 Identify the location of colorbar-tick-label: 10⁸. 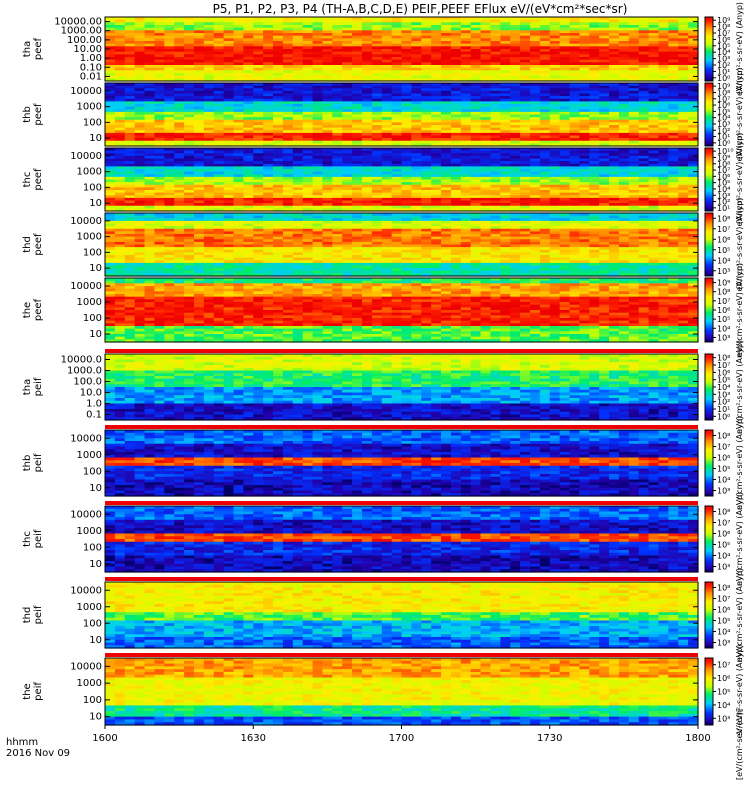
(723, 27).